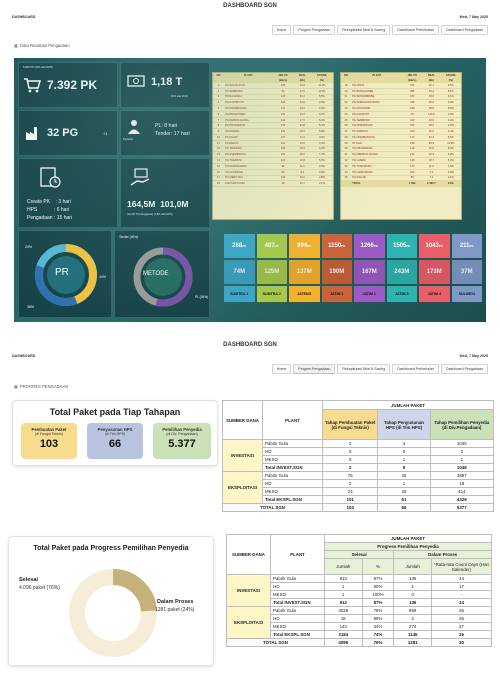 The width and height of the screenshot is (500, 678). What do you see at coordinates (272, 507) in the screenshot?
I see `total-label: TOTAL SGN` at bounding box center [272, 507].